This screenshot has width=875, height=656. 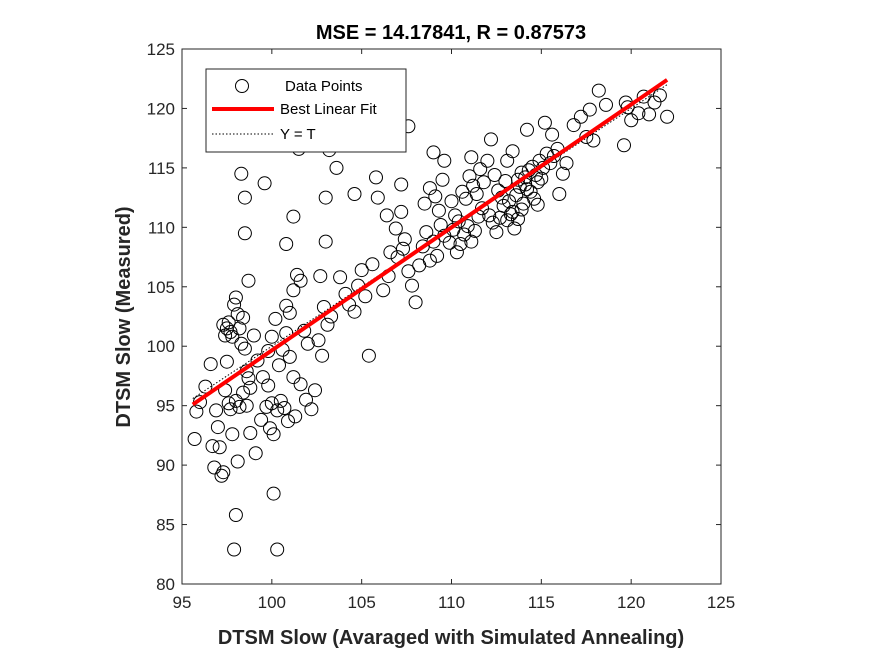 I want to click on y-tick-label-8: 120, so click(x=161, y=108).